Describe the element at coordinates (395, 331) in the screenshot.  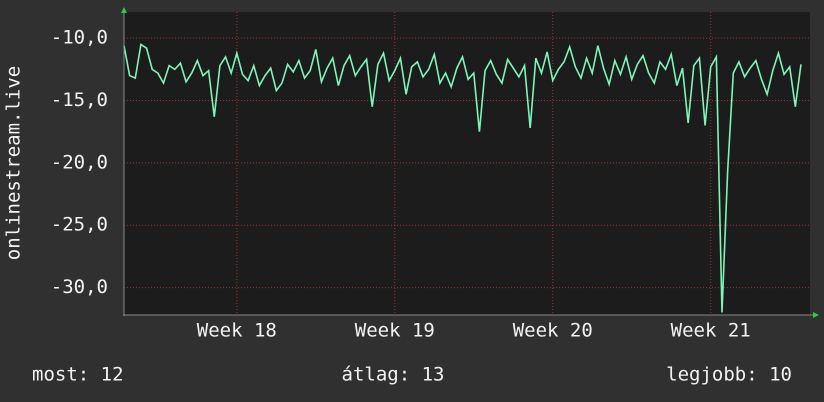
I see `x-tick-label: Week 19` at that location.